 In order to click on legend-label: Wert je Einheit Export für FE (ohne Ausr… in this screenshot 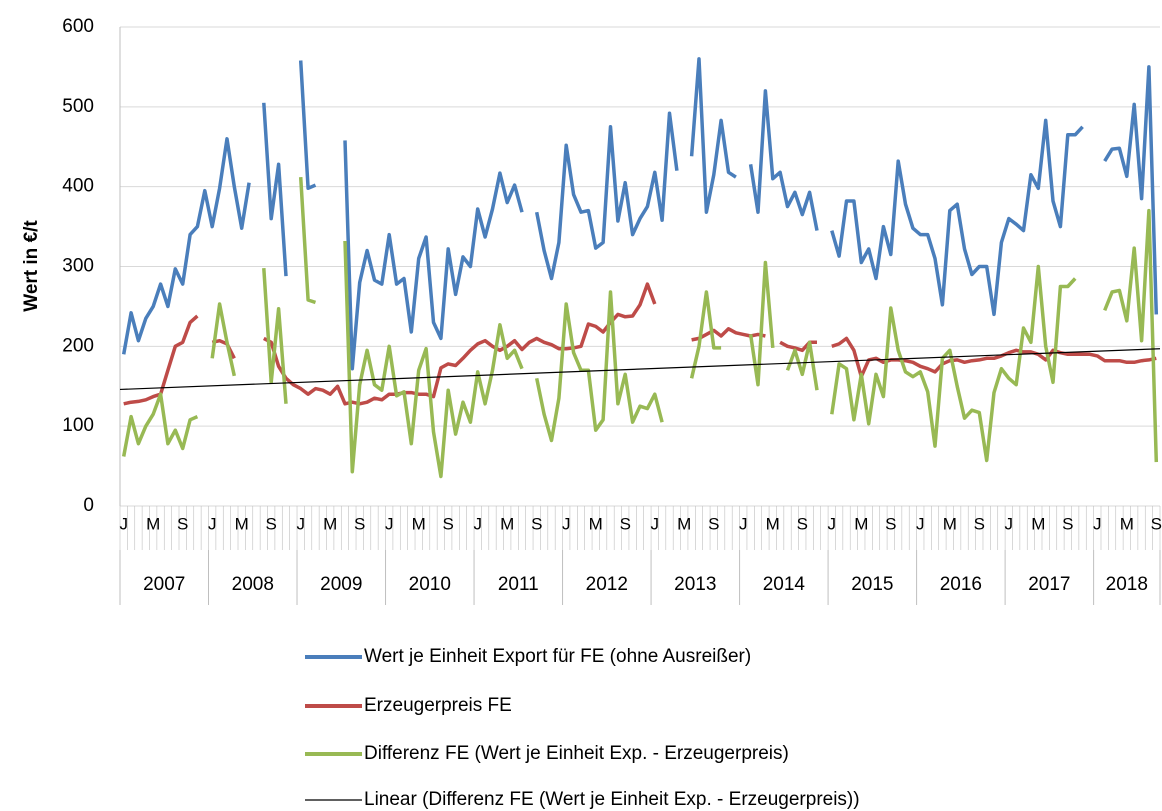, I will do `click(557, 656)`.